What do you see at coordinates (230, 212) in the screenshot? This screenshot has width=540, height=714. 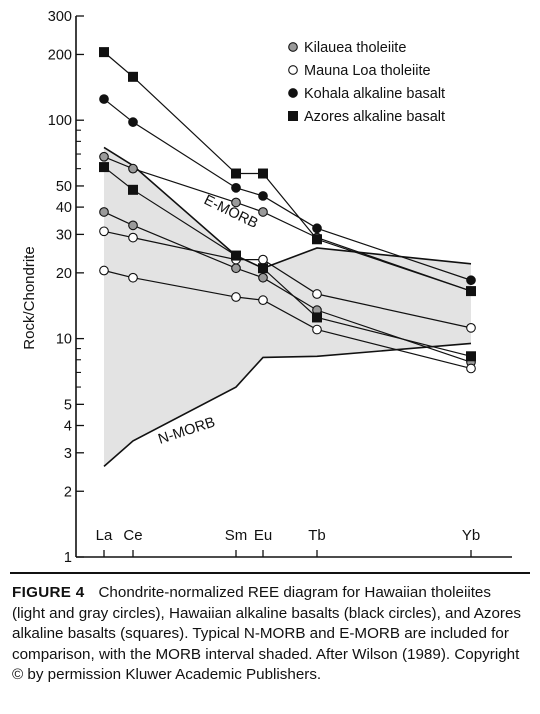 I see `e-morb-label: E-MORB` at bounding box center [230, 212].